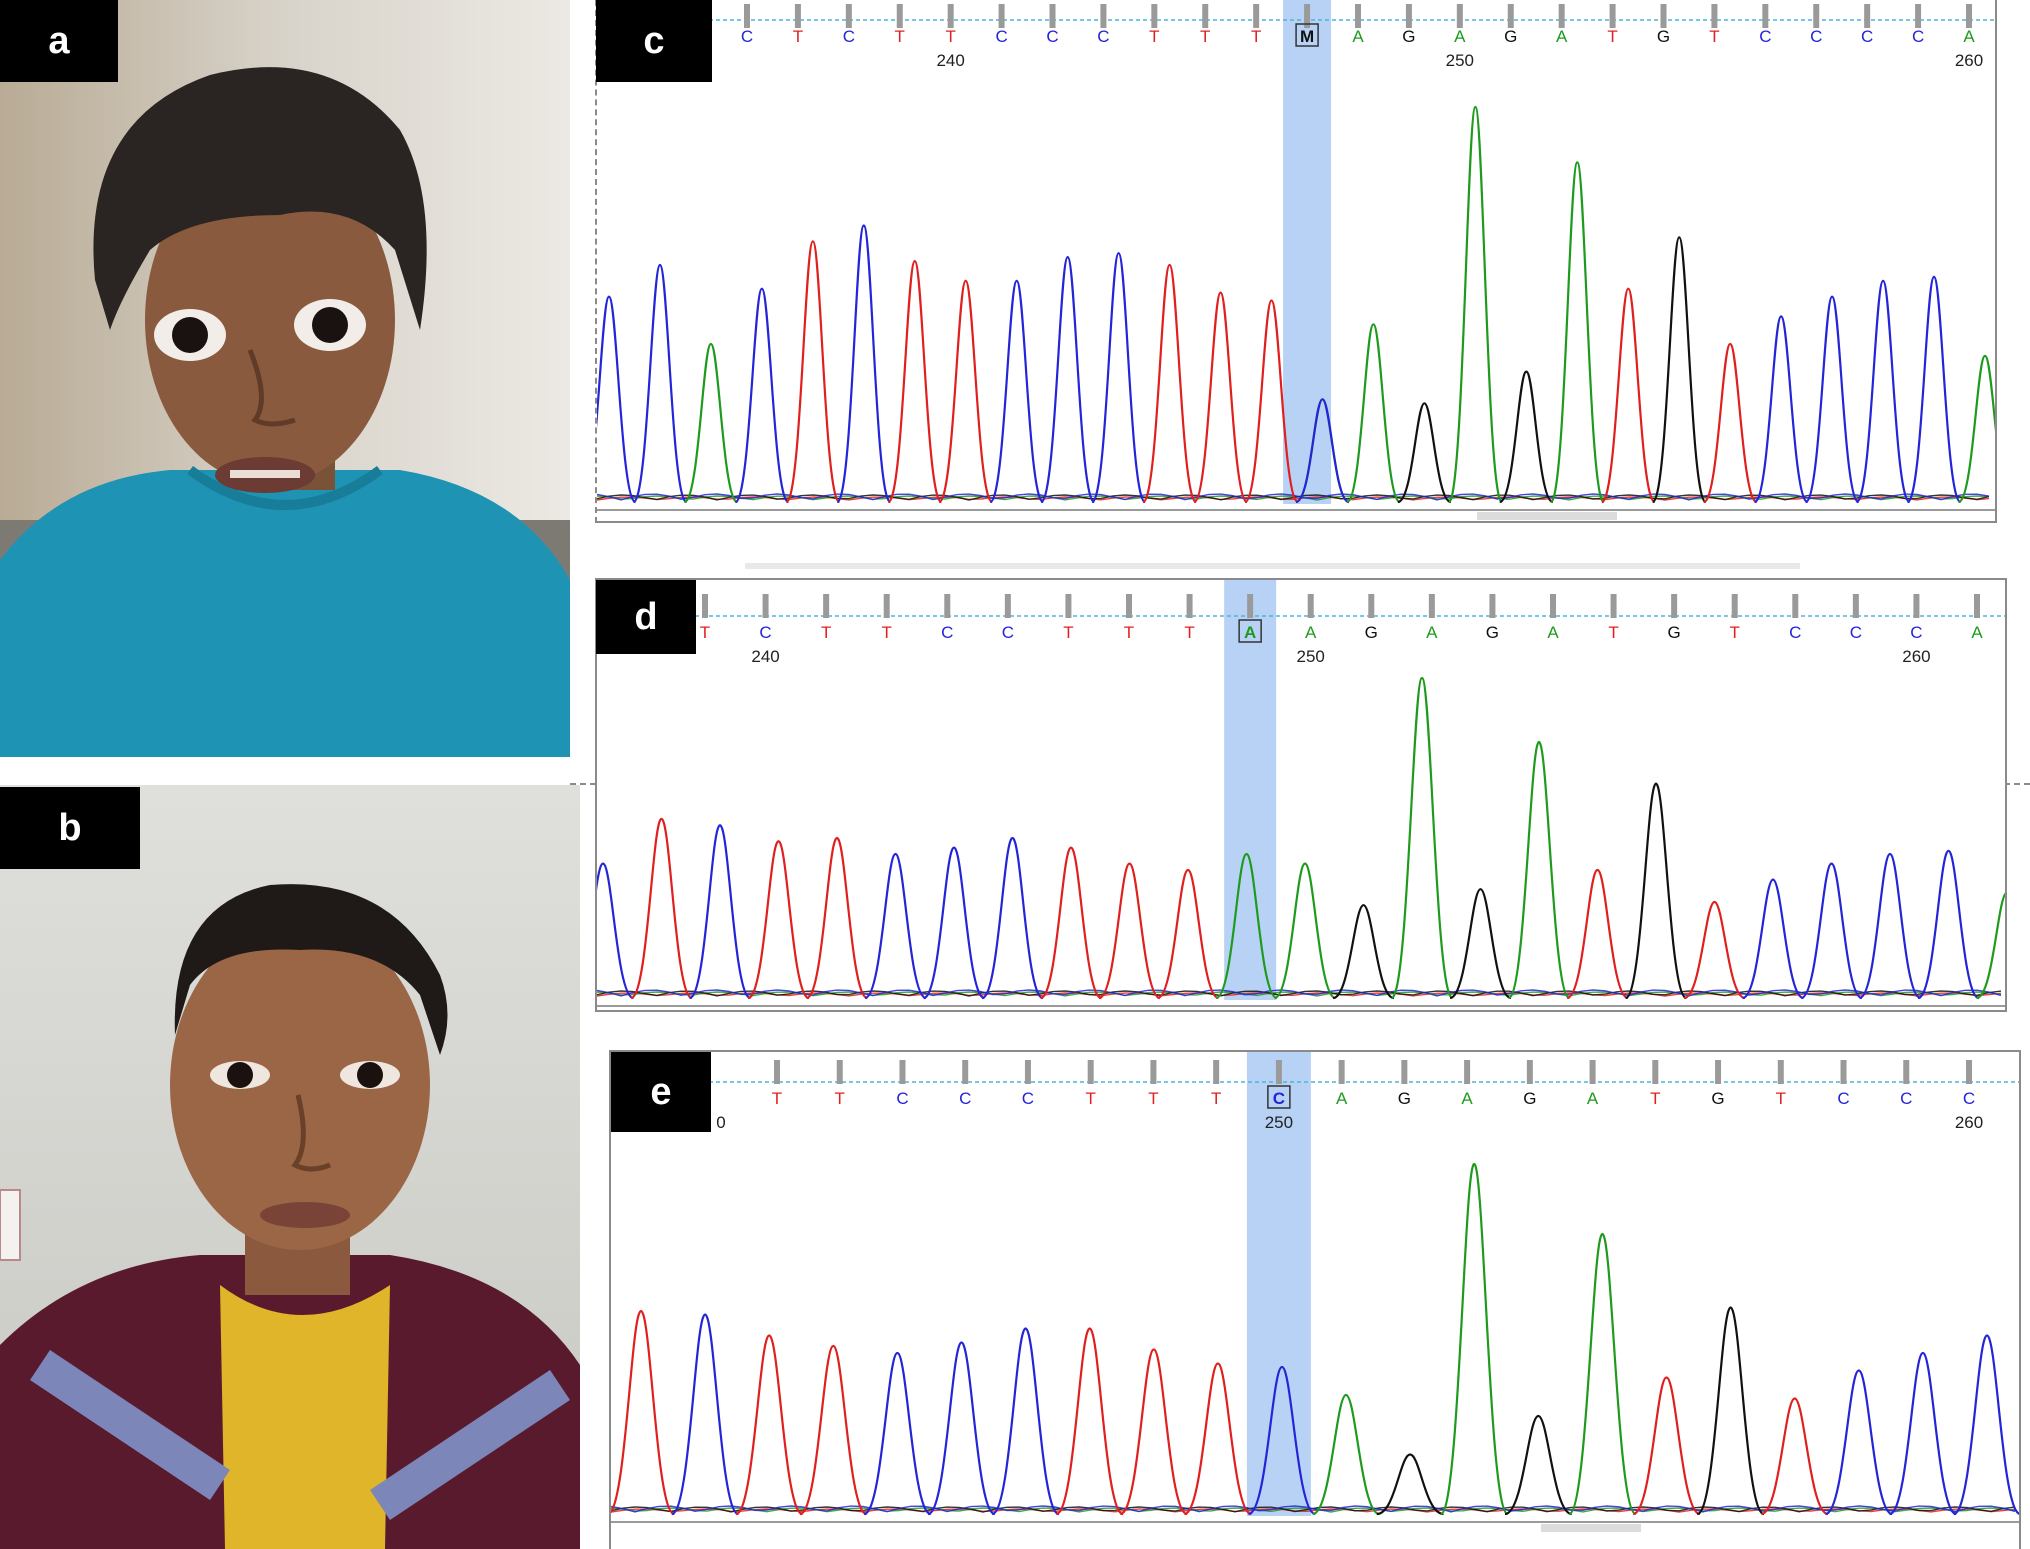 The width and height of the screenshot is (2030, 1549). Describe the element at coordinates (59, 41) in the screenshot. I see `panel-label-a: a` at that location.